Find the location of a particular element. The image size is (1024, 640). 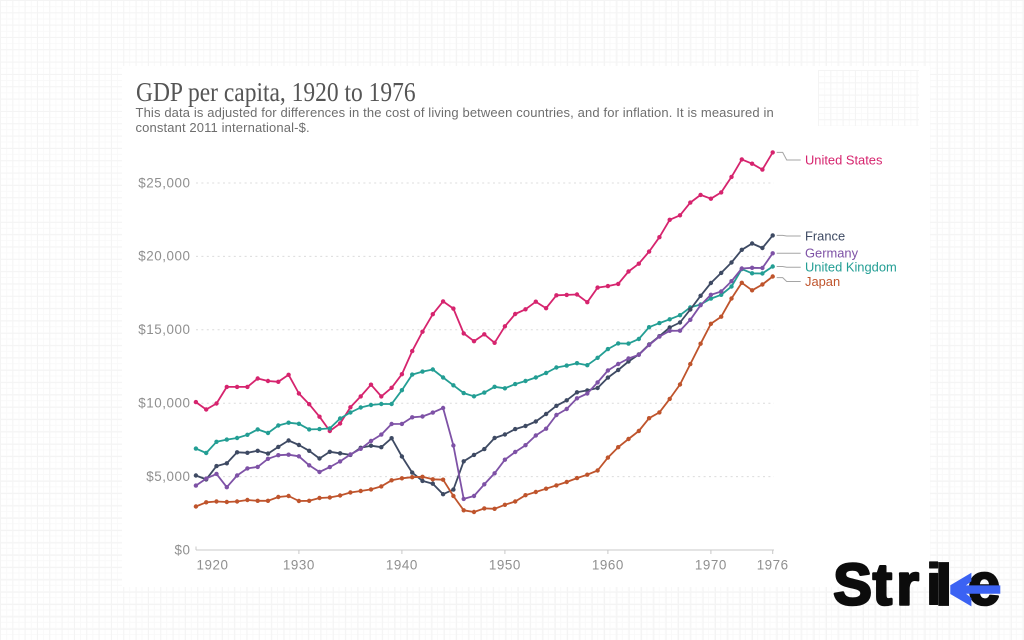

svg-text: t is located at coordinates (882, 585).